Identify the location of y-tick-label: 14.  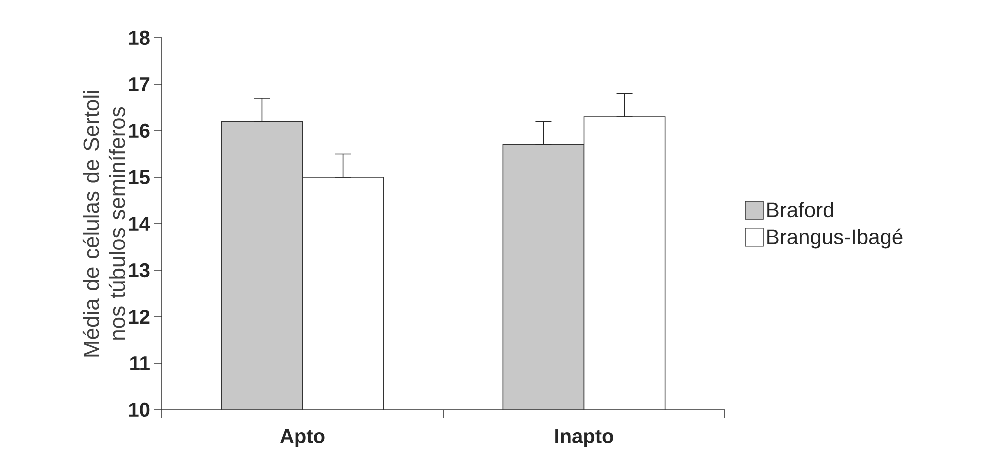
(139, 224).